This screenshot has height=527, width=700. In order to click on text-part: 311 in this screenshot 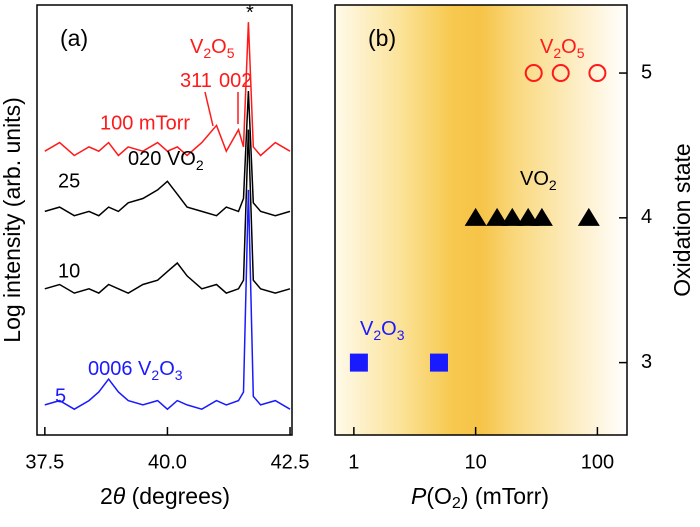, I will do `click(196, 81)`.